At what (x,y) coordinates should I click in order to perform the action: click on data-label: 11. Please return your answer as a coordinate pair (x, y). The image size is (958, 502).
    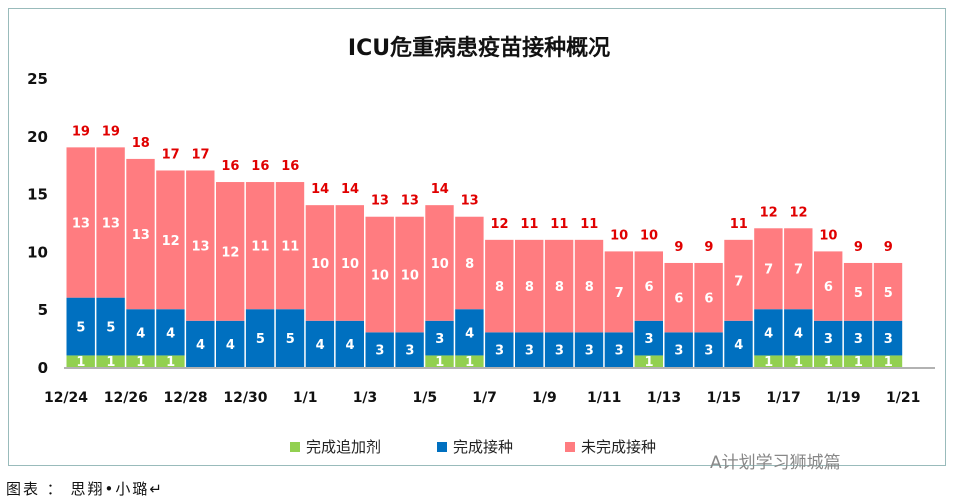
    Looking at the image, I should click on (290, 247).